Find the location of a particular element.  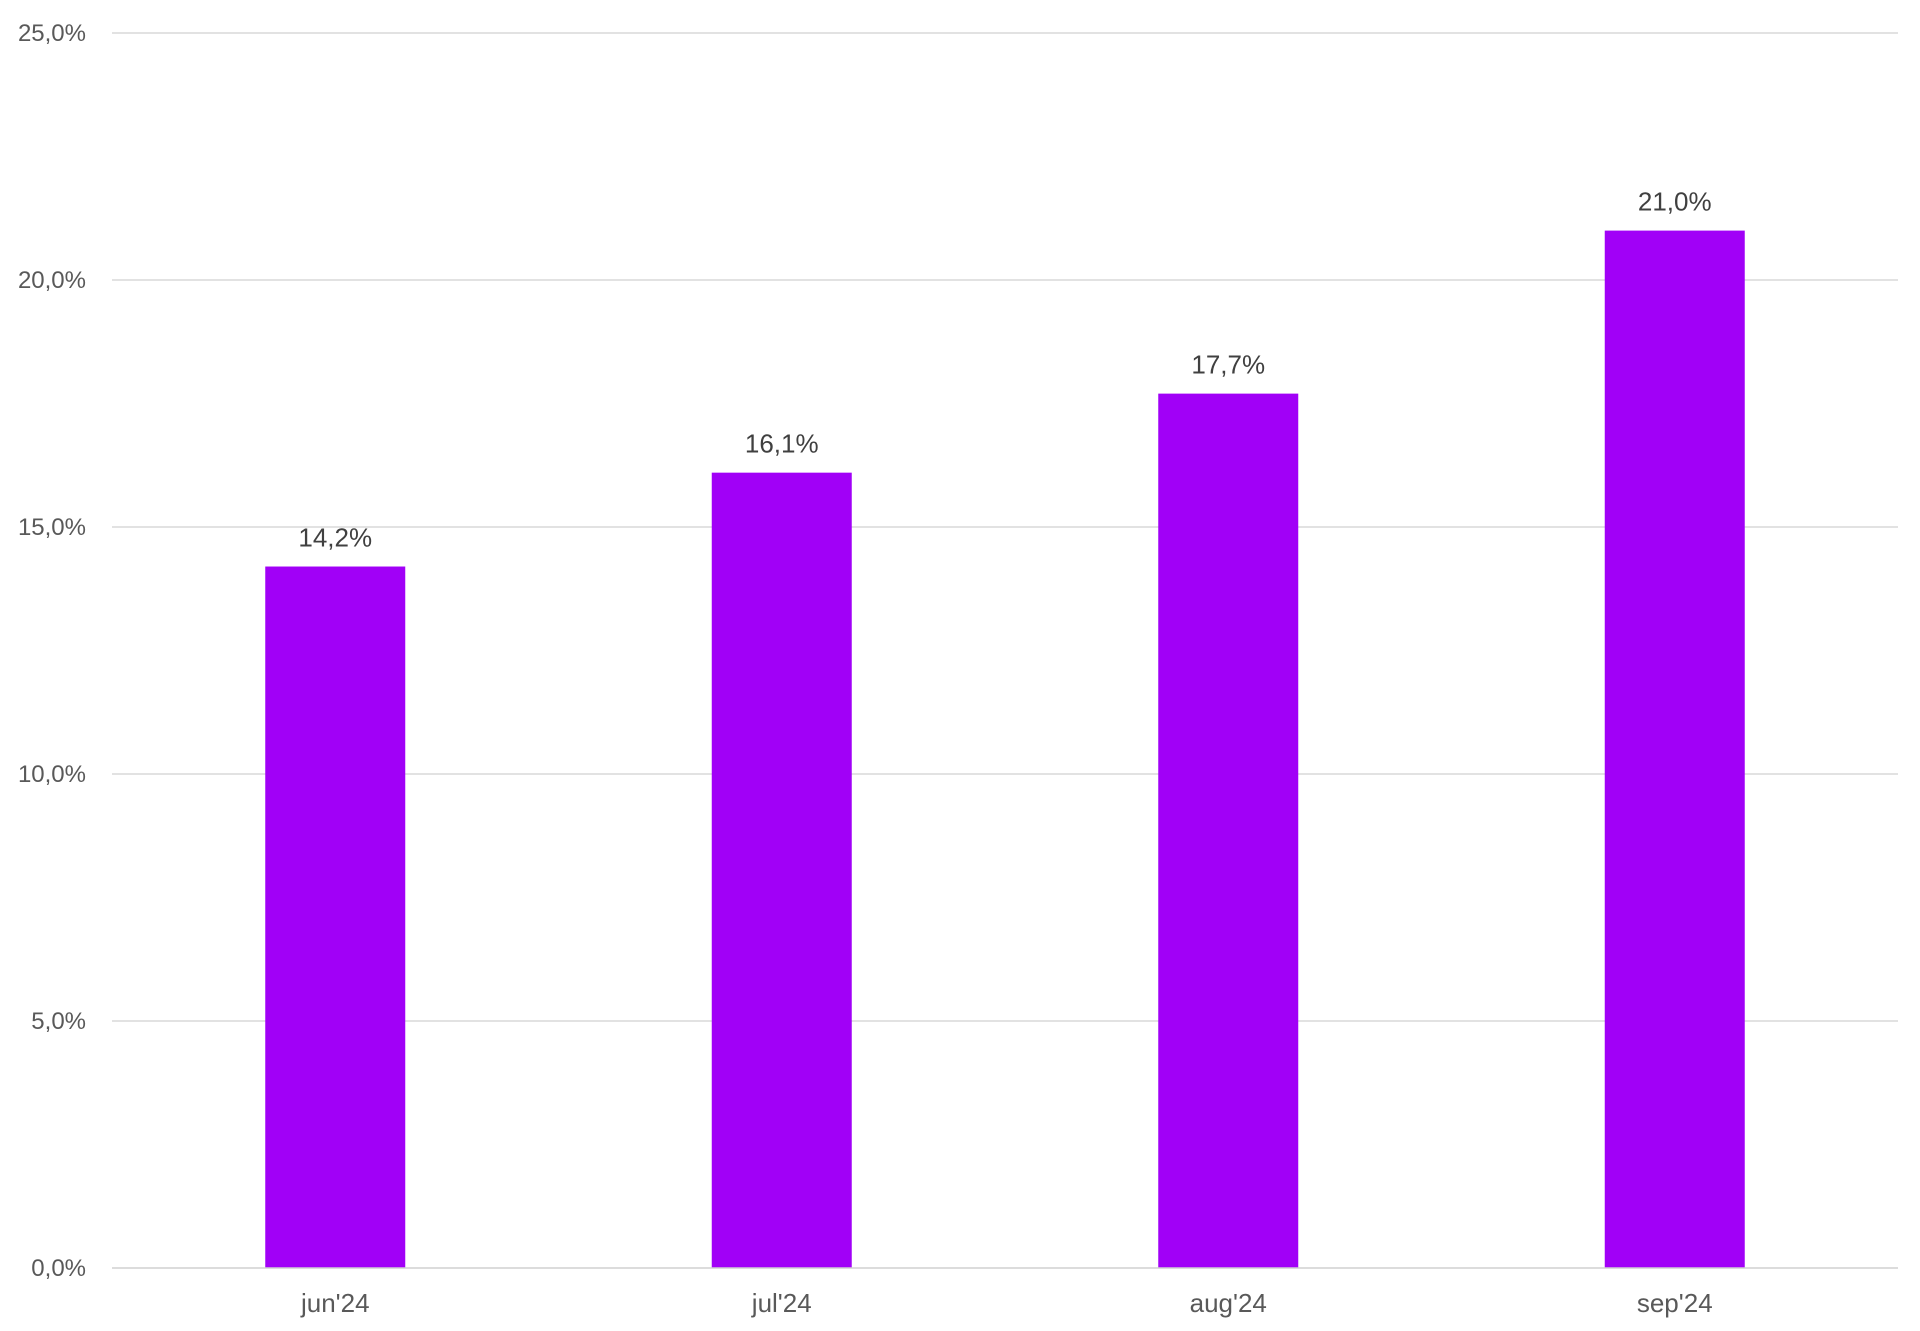

y-tick-label: 10,0% is located at coordinates (52, 774).